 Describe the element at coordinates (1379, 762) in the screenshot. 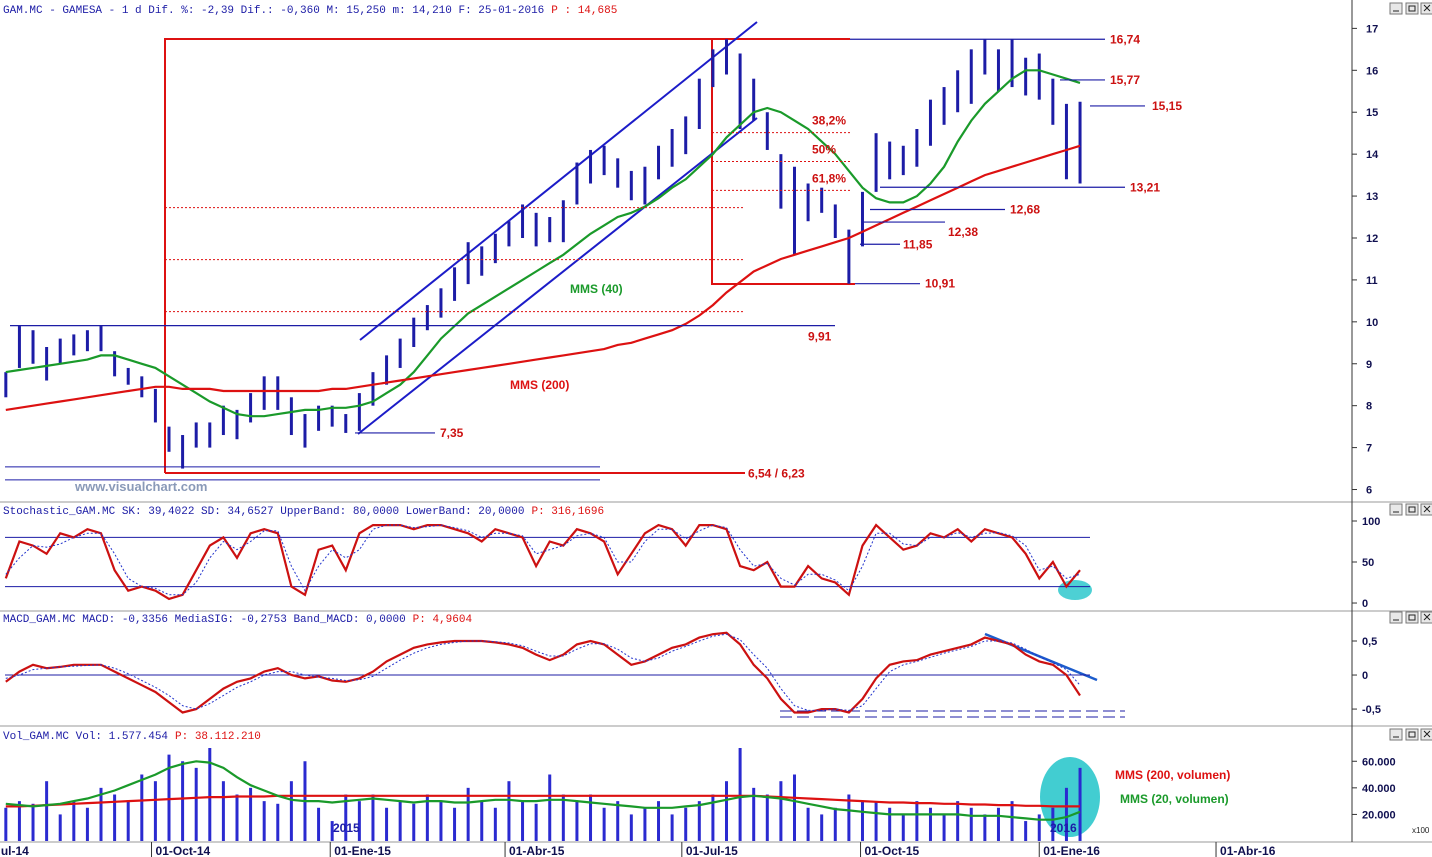

I see `y-tick-label: 60.000` at that location.